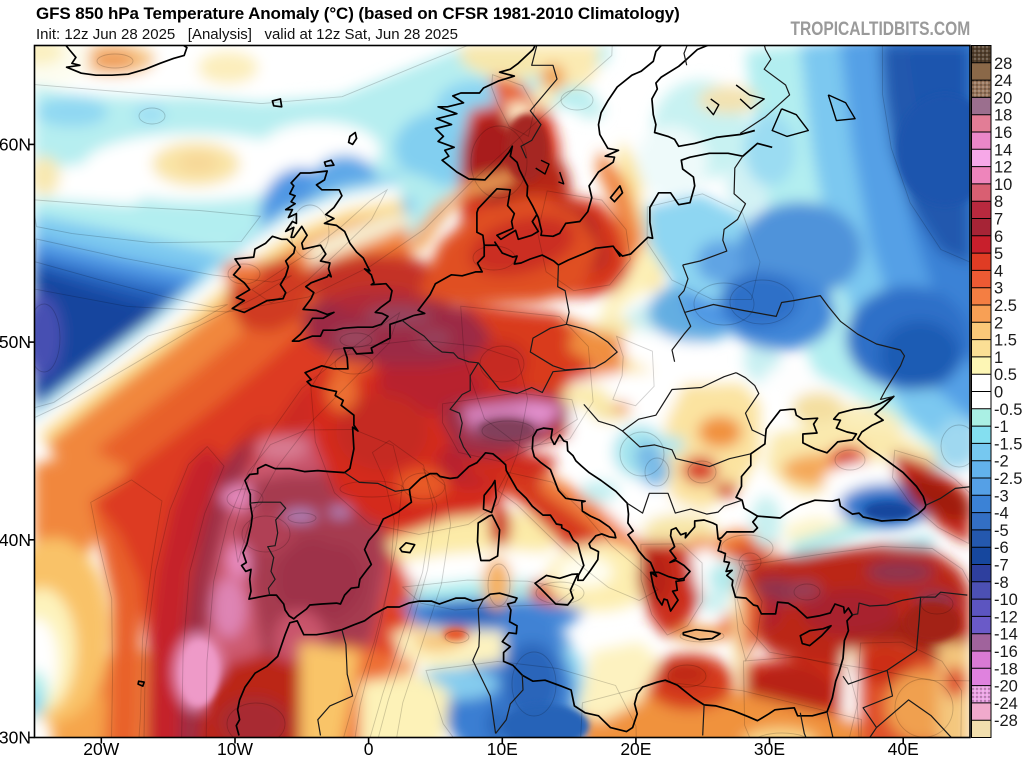 This screenshot has width=1024, height=757. Describe the element at coordinates (502, 748) in the screenshot. I see `svg-text: 10E` at that location.